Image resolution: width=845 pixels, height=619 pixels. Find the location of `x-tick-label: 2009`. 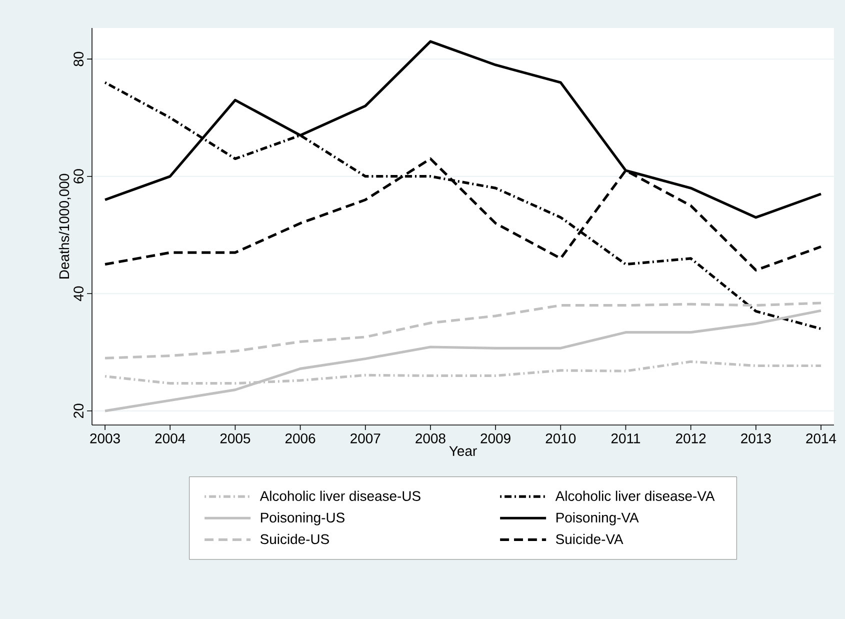

x-tick-label: 2009 is located at coordinates (495, 438).